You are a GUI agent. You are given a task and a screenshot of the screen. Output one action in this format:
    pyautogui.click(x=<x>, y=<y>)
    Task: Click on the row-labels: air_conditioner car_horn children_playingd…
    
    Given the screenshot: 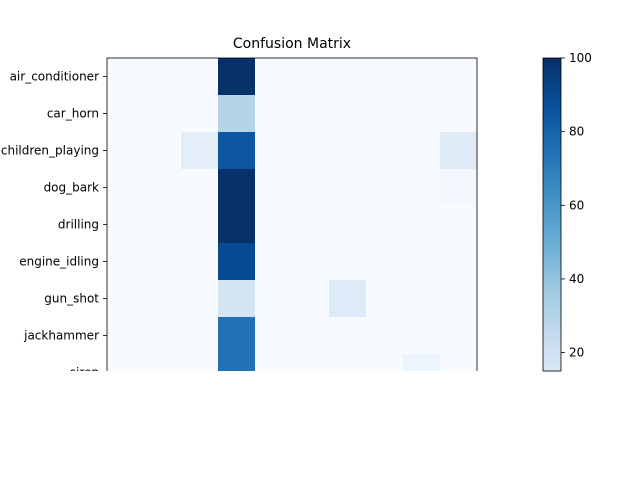 What is the action you would take?
    pyautogui.click(x=54, y=225)
    